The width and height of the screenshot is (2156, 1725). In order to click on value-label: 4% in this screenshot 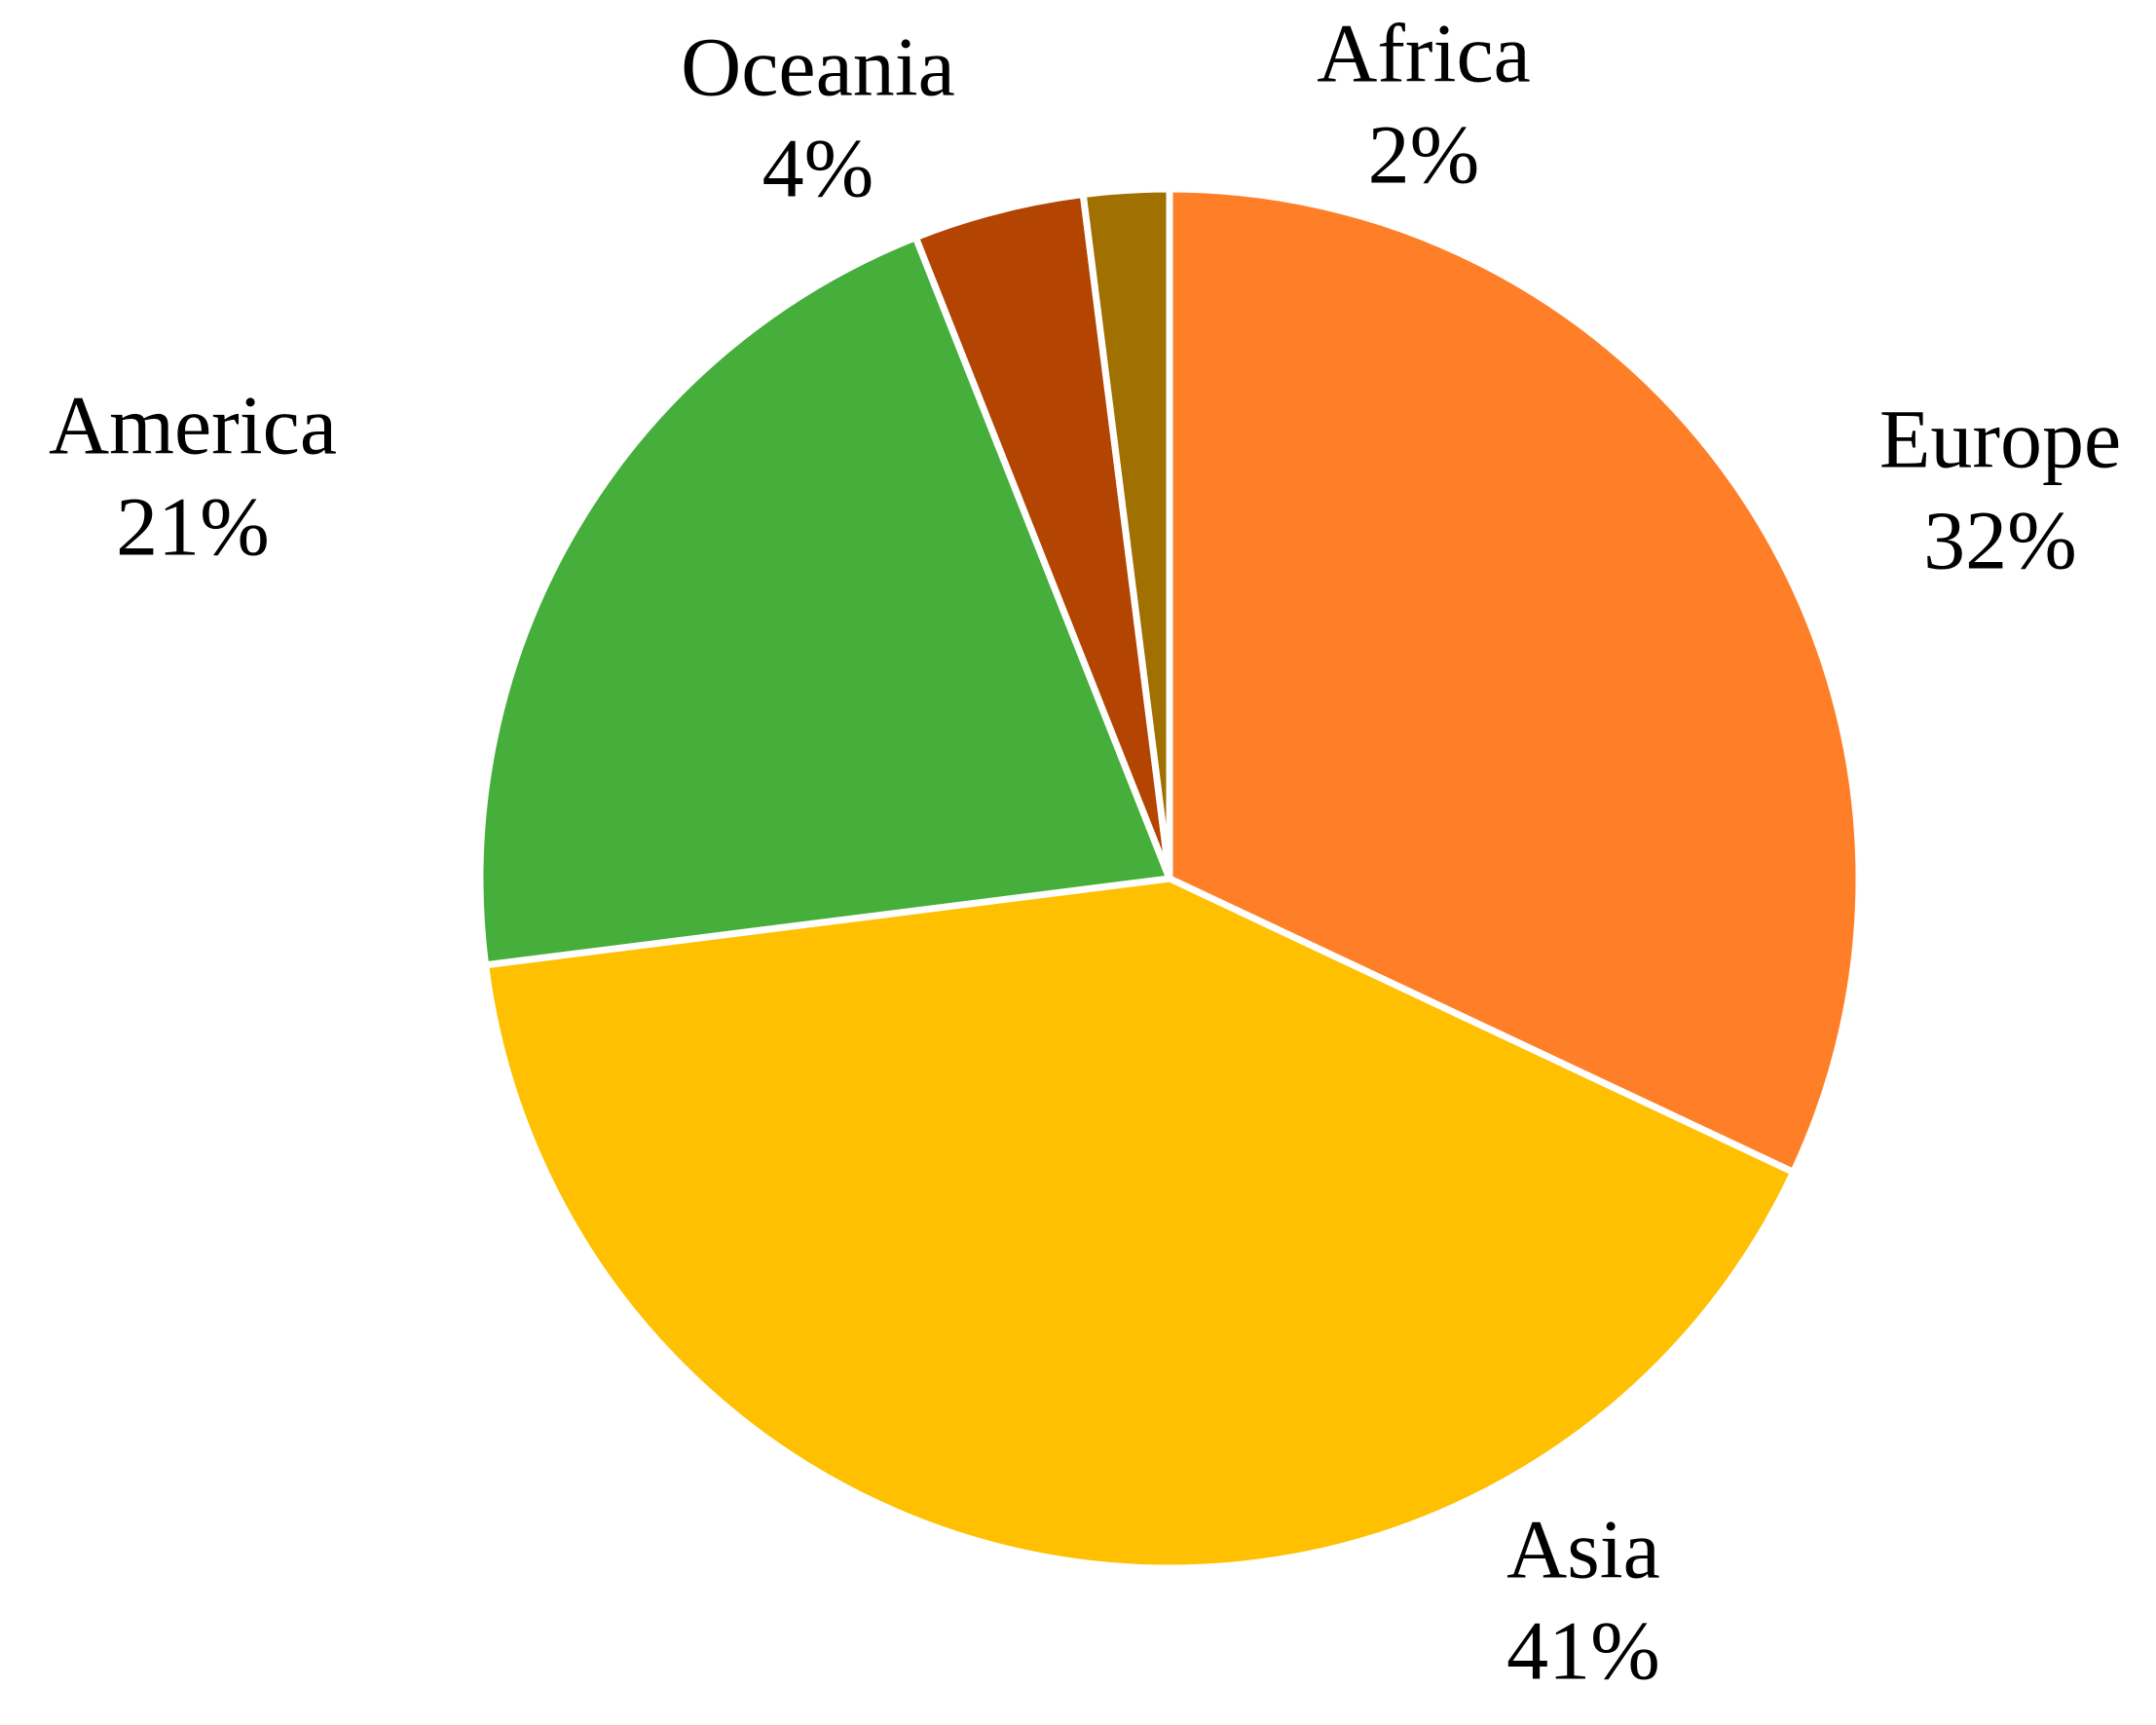, I will do `click(818, 168)`.